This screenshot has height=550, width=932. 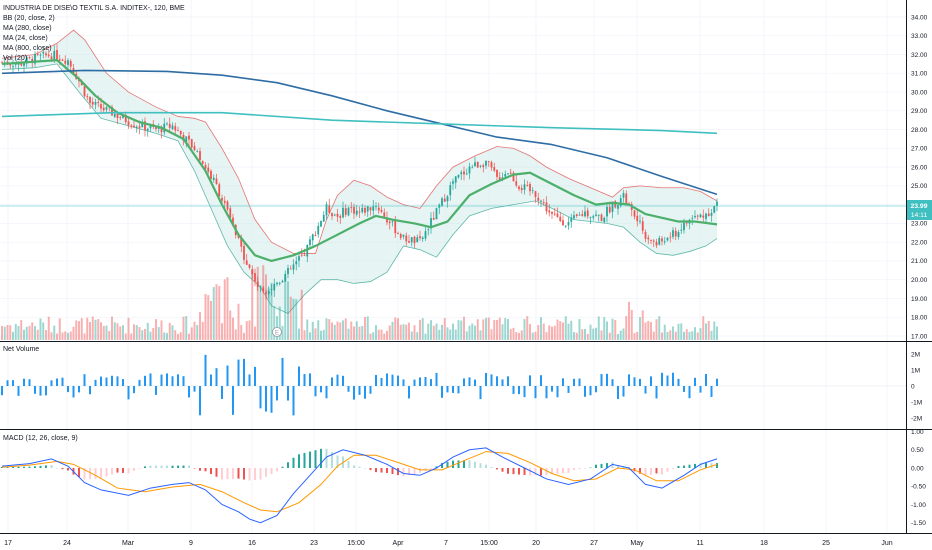 What do you see at coordinates (252, 543) in the screenshot?
I see `time-tick-label: 16` at bounding box center [252, 543].